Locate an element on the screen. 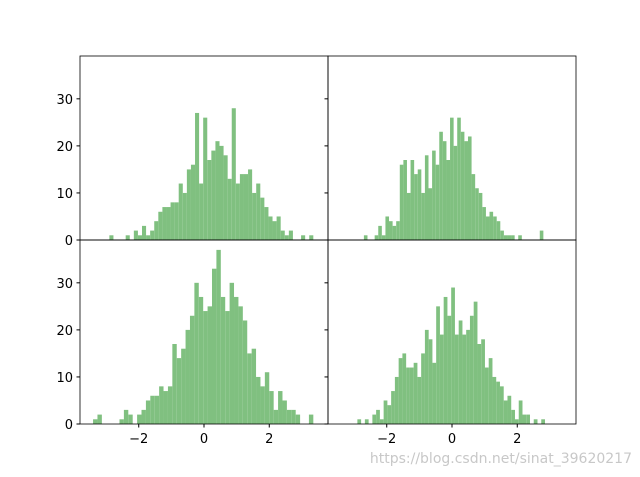 Image resolution: width=640 pixels, height=477 pixels. x-tick-label: 0 is located at coordinates (204, 439).